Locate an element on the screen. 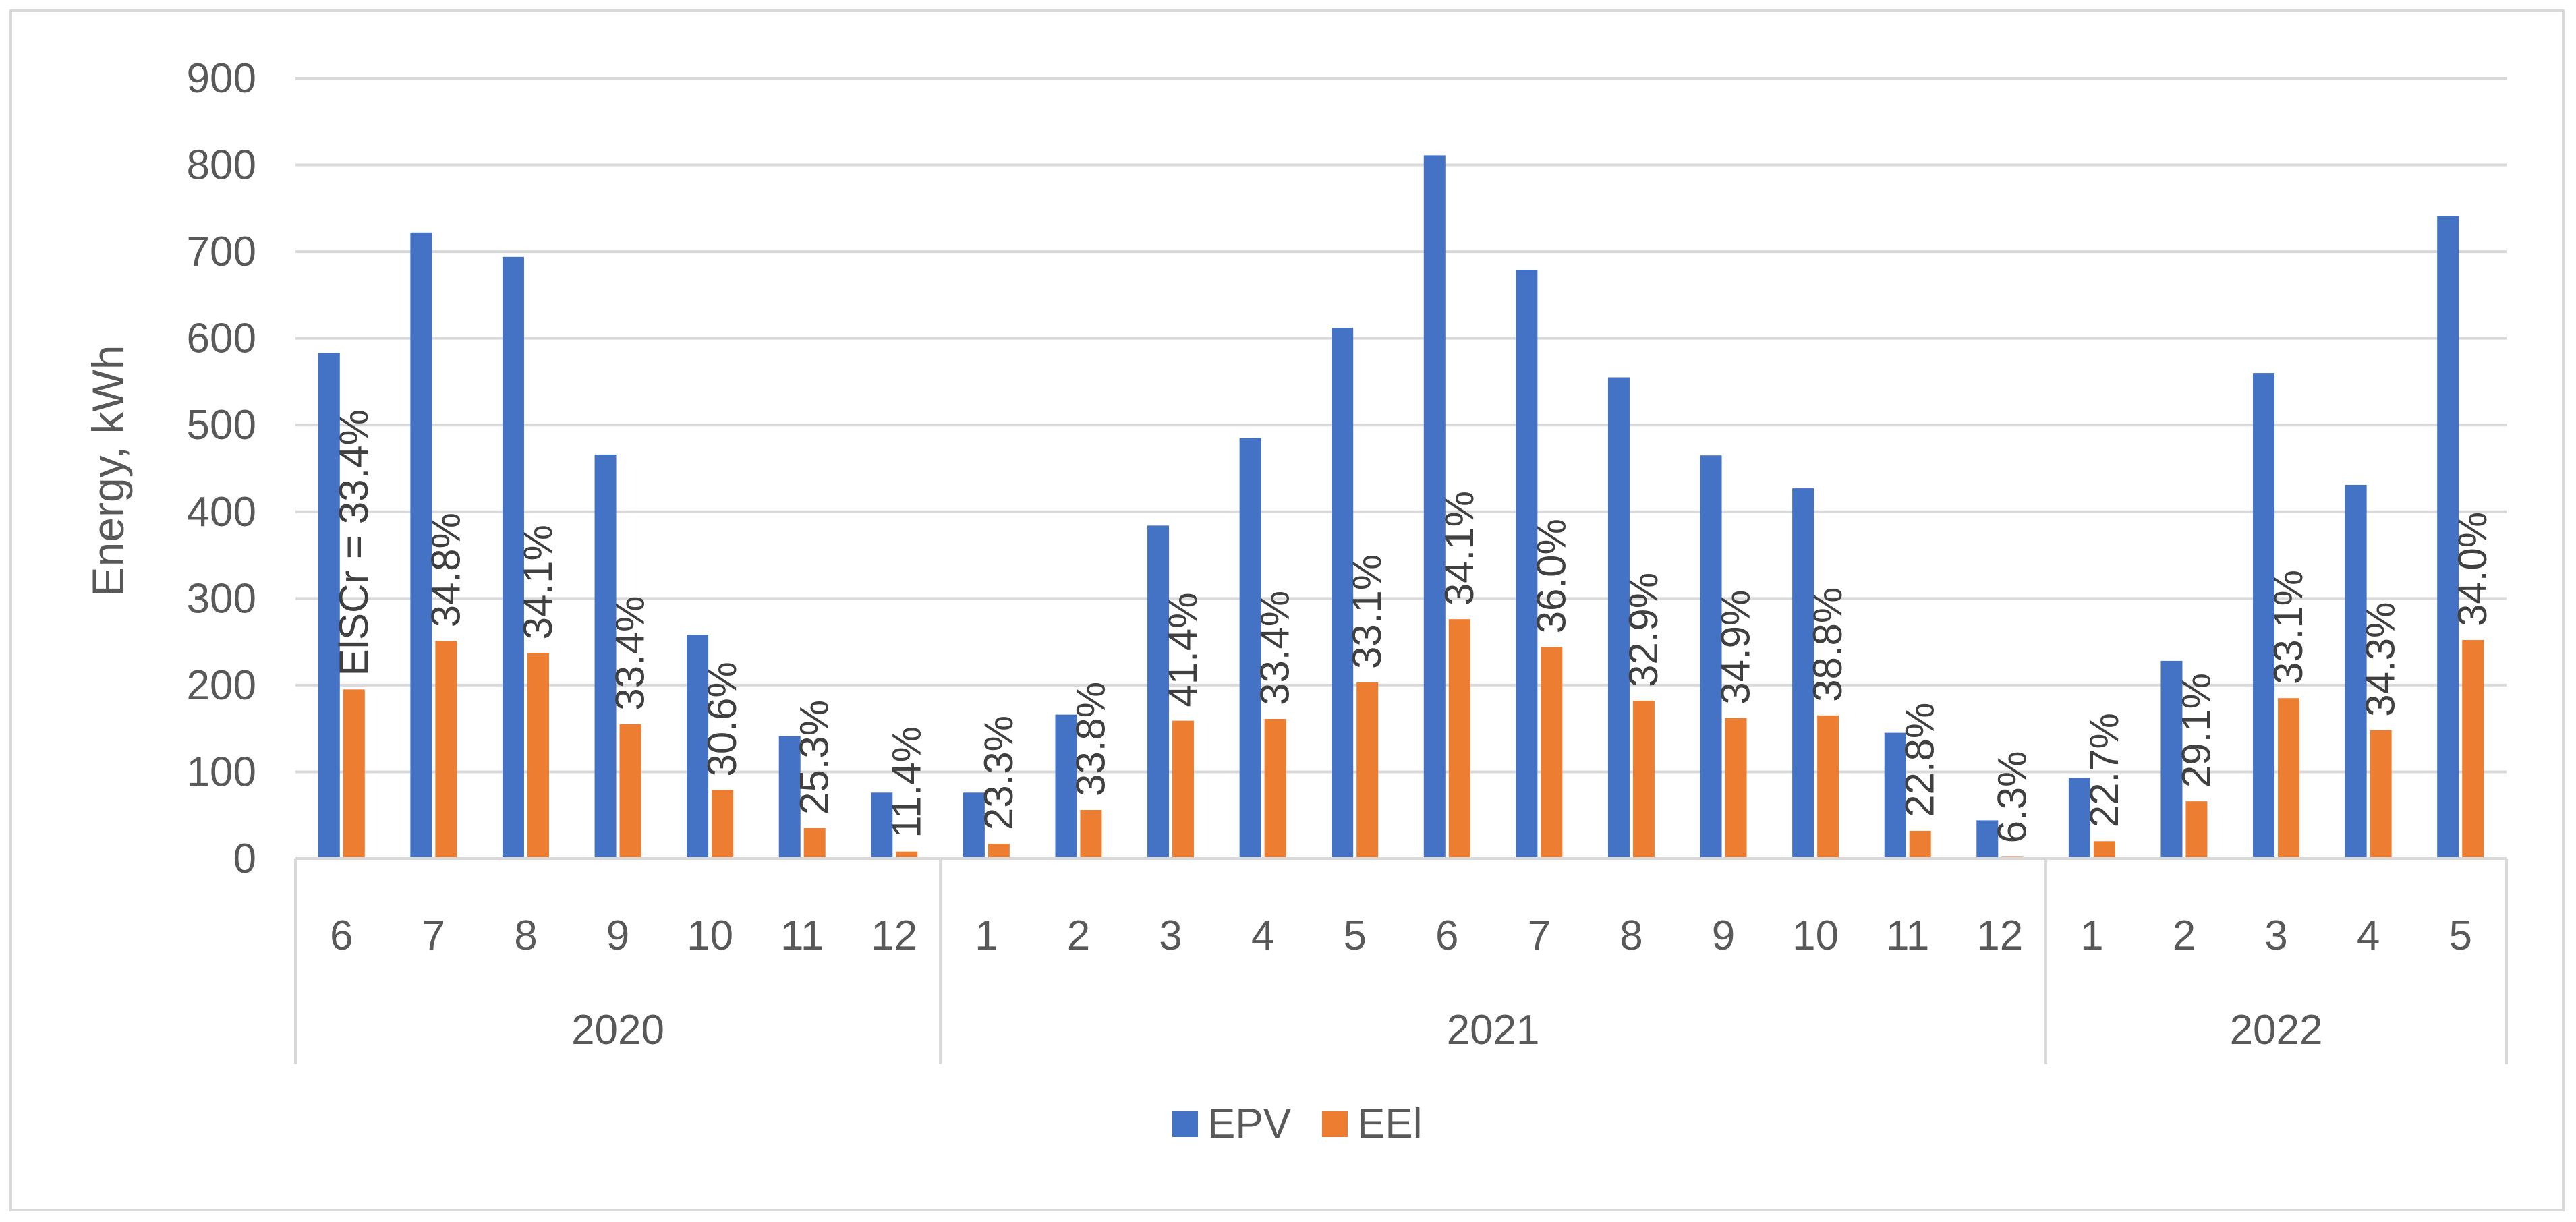  data-label: 23.3% is located at coordinates (998, 773).